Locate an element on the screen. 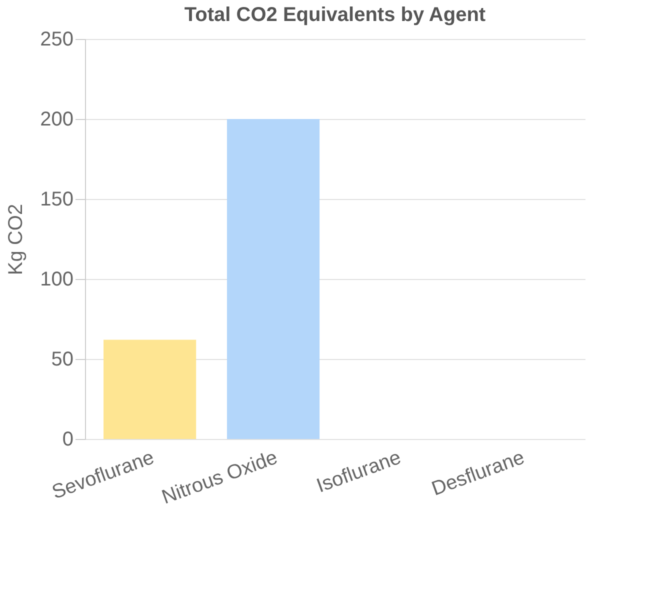  y-tick-label: 100 is located at coordinates (57, 279).